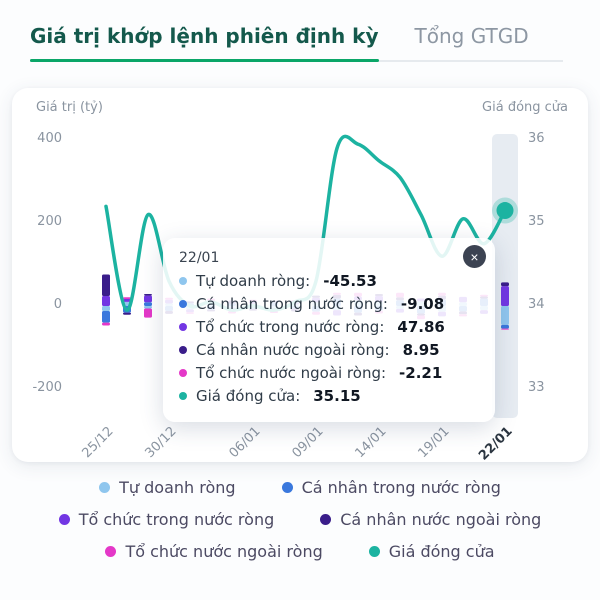 The image size is (600, 600). What do you see at coordinates (248, 396) in the screenshot?
I see `tooltip-series-label: Giá đóng cửa:` at bounding box center [248, 396].